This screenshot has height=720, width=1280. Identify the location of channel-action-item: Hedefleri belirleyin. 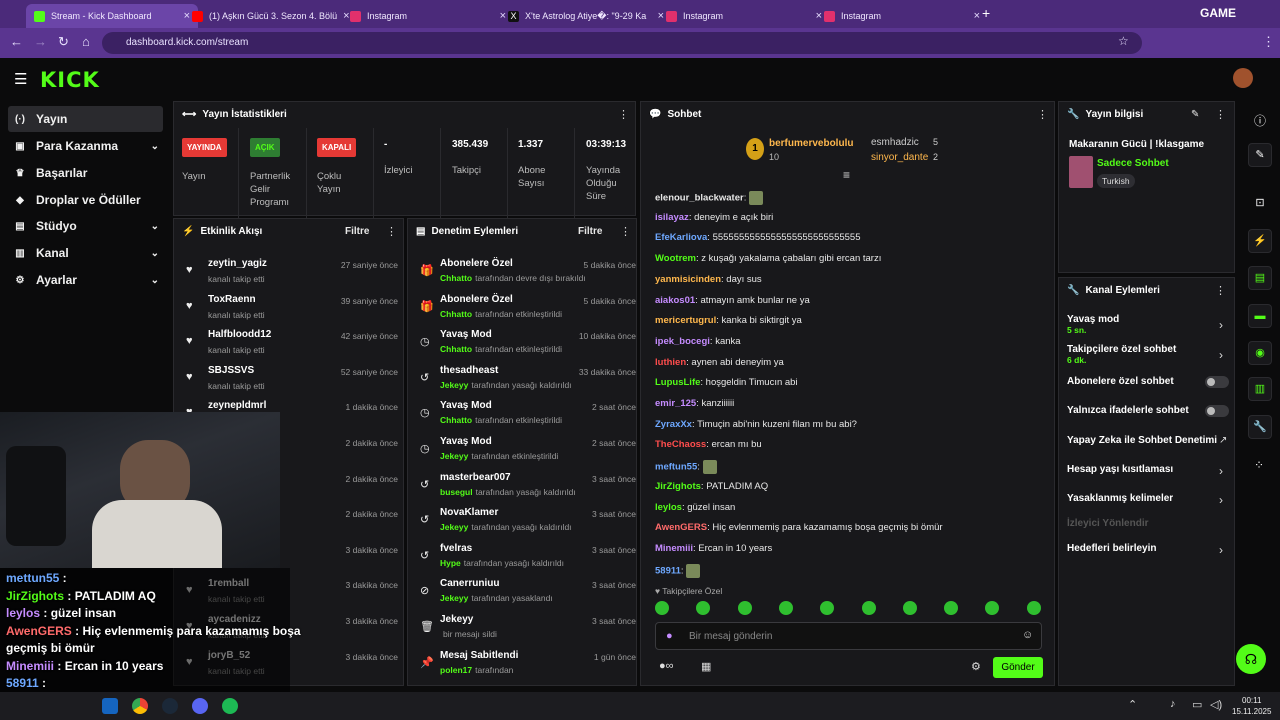
(1147, 548).